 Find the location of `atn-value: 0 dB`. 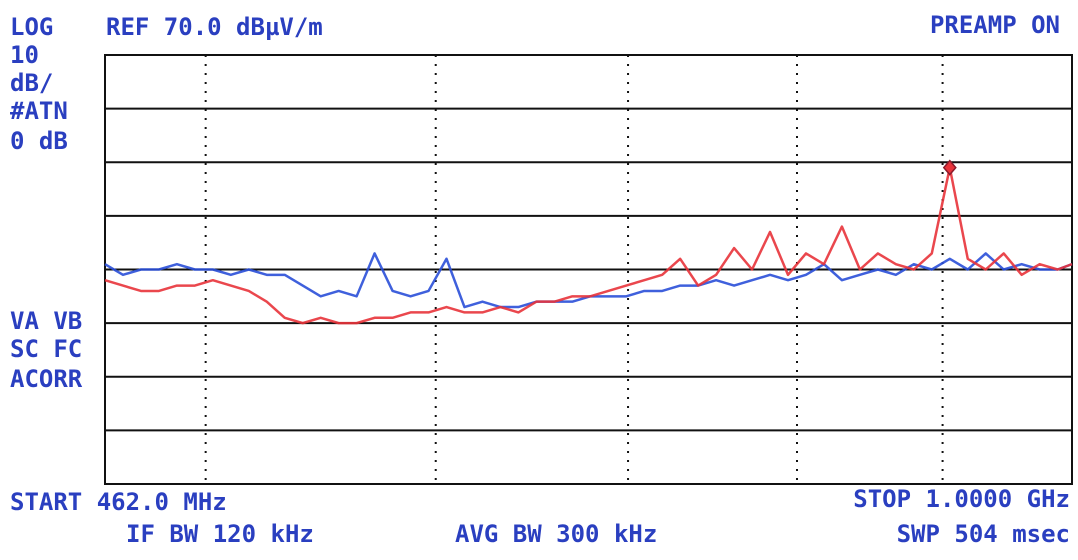

atn-value: 0 dB is located at coordinates (39, 141).